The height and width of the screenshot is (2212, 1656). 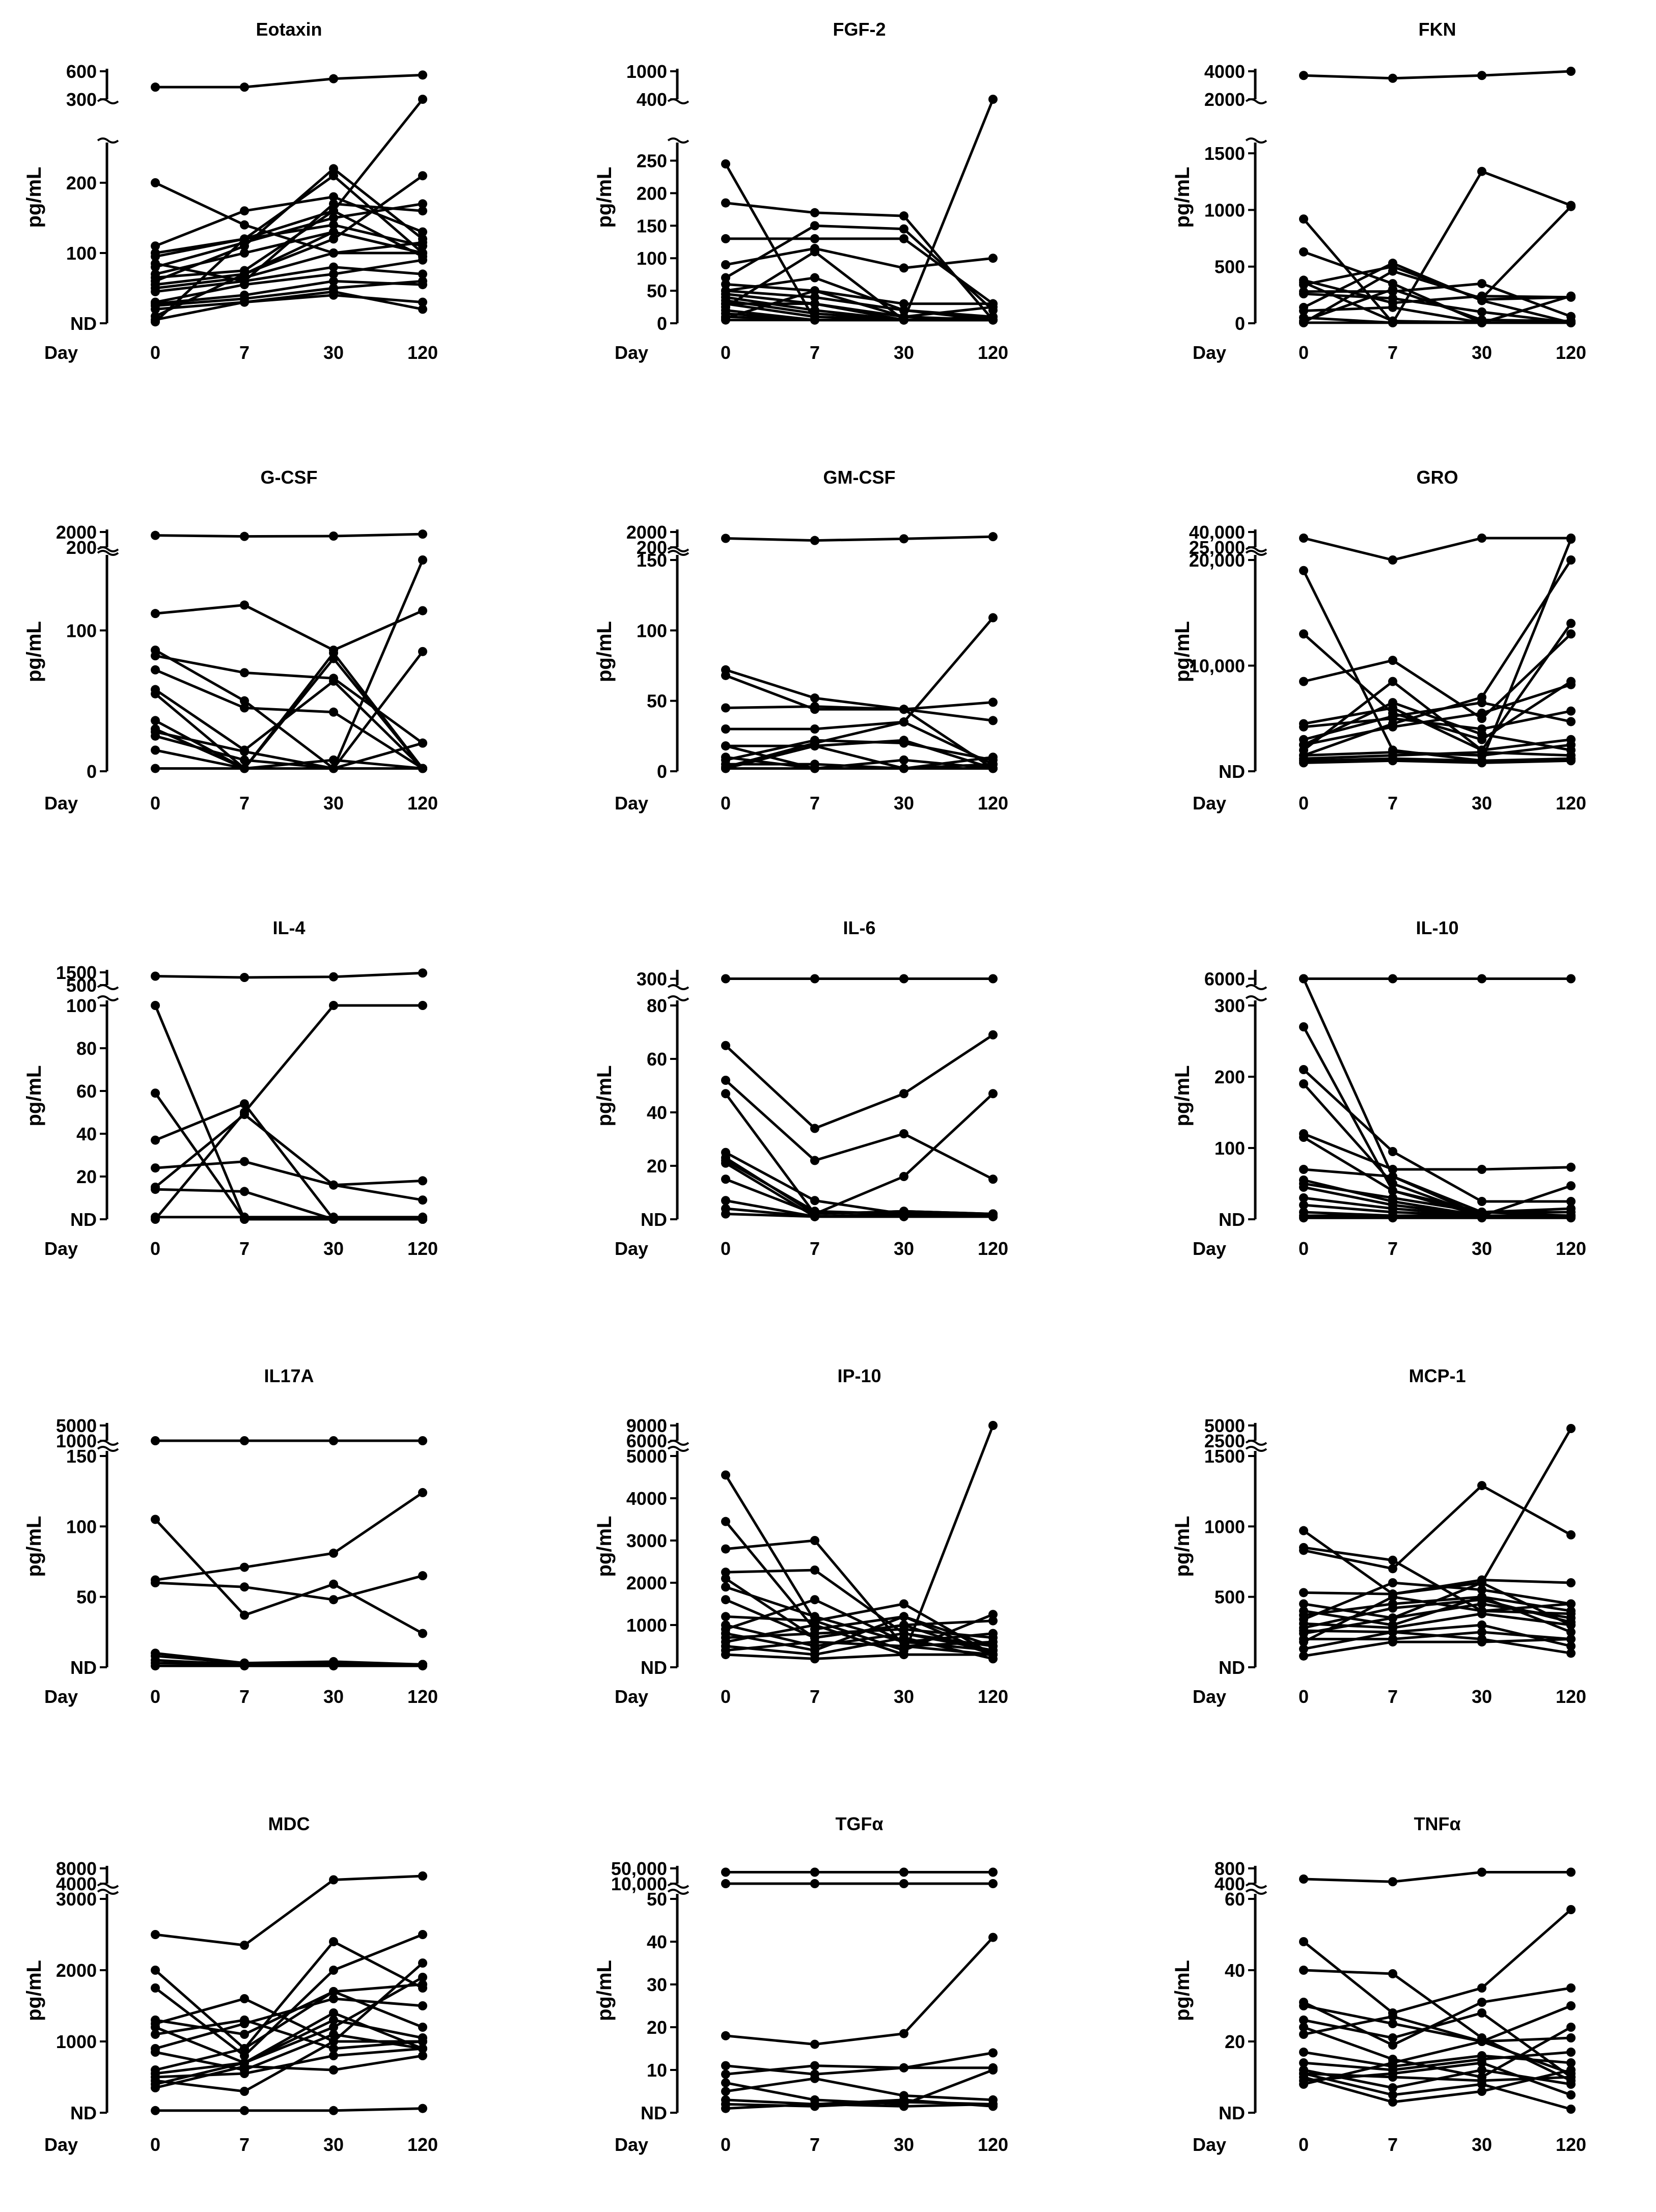 I want to click on panel-title: TNFα, so click(x=1437, y=1823).